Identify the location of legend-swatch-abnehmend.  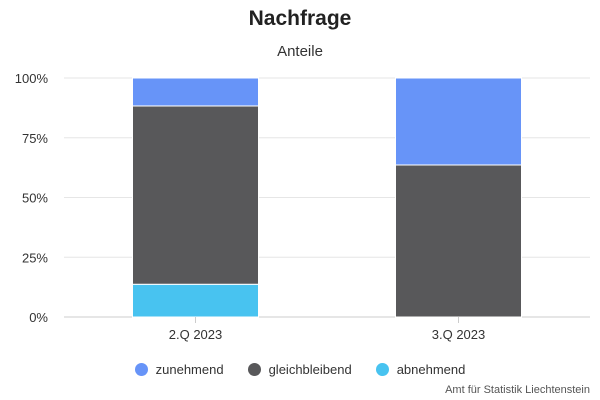
(382, 369).